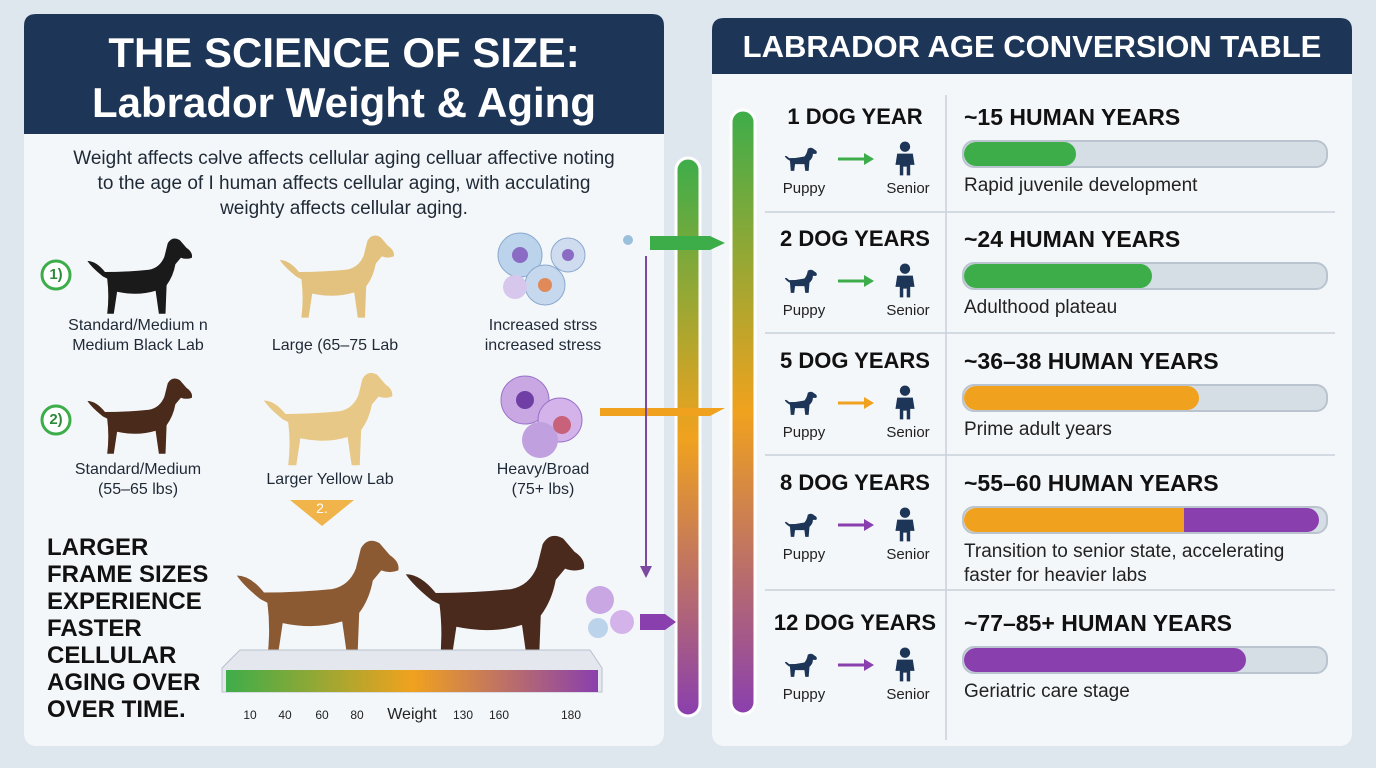 Image resolution: width=1376 pixels, height=768 pixels. What do you see at coordinates (543, 480) in the screenshot?
I see `caption: Heavy/Broad (75+ lbs)` at bounding box center [543, 480].